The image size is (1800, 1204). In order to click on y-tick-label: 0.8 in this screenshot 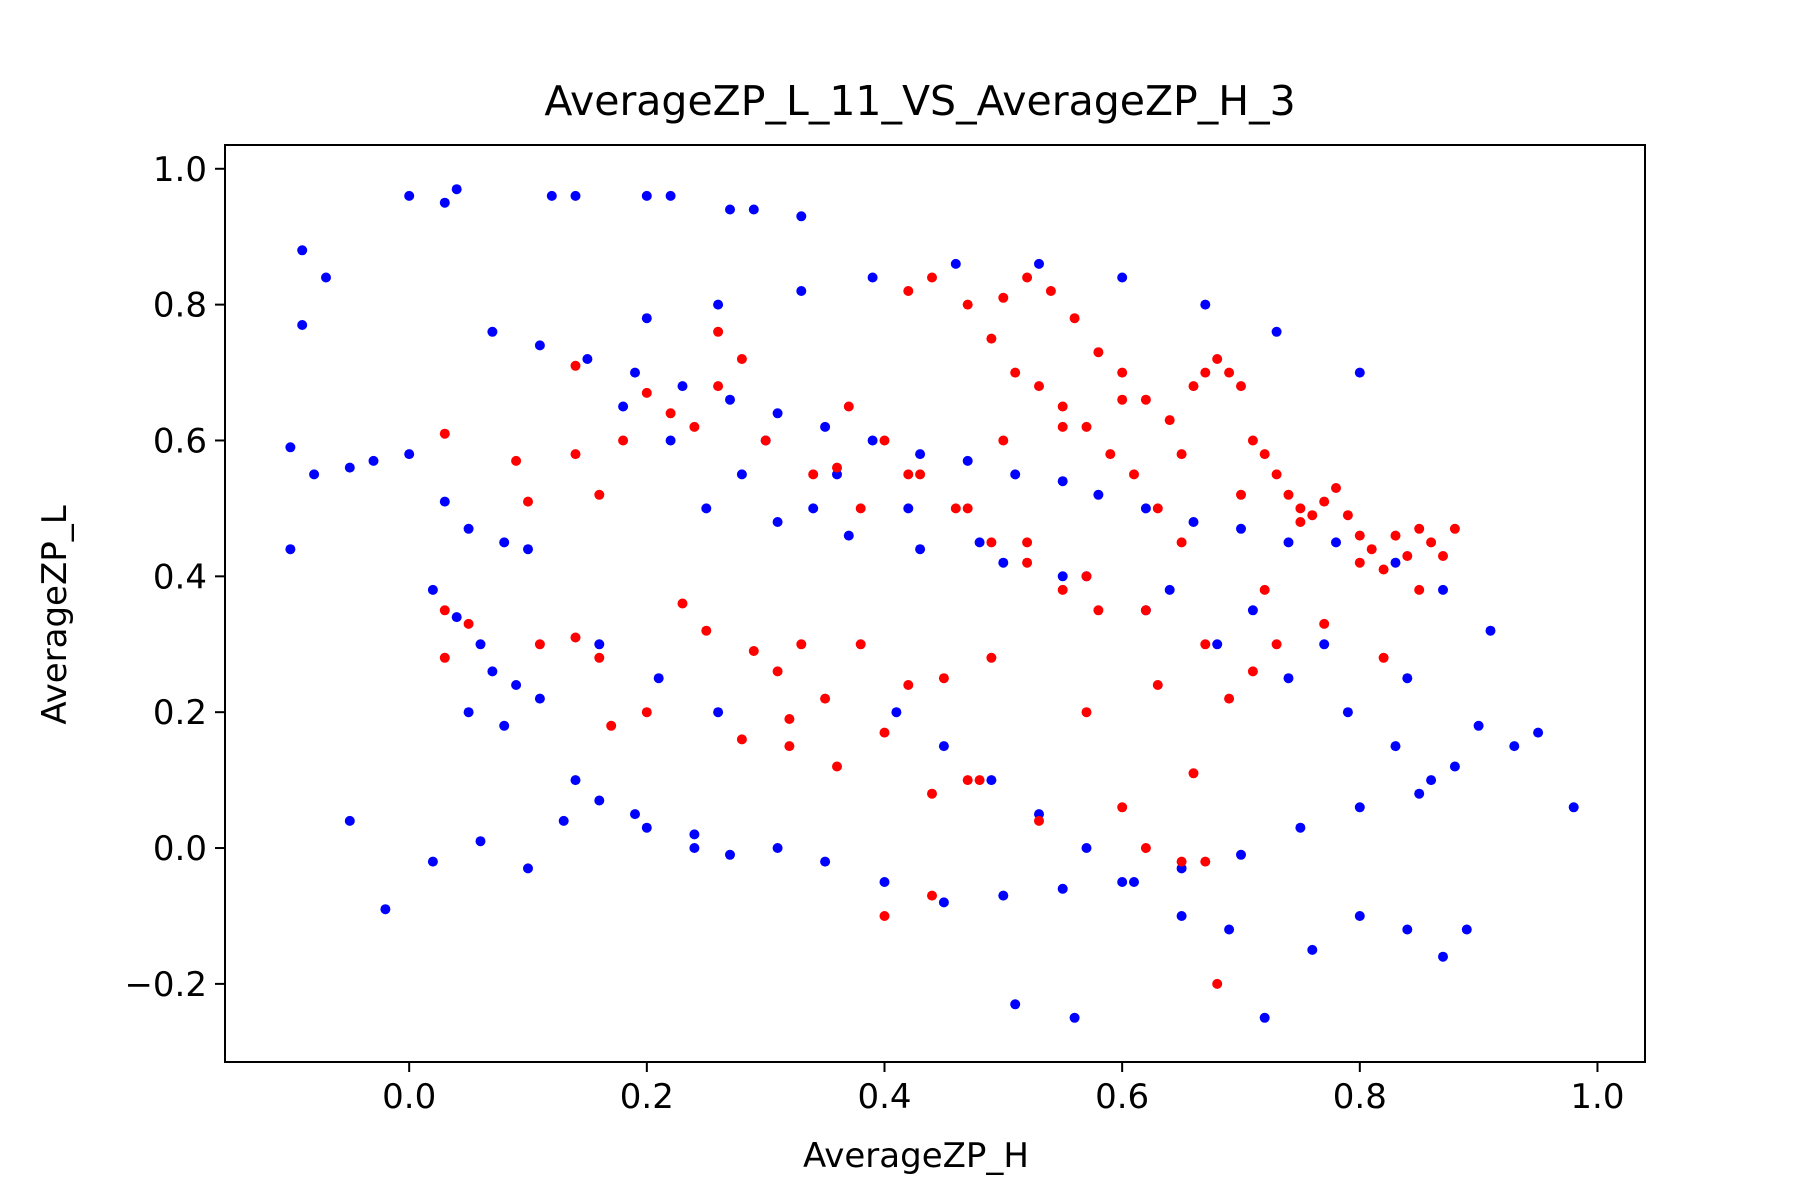, I will do `click(180, 306)`.